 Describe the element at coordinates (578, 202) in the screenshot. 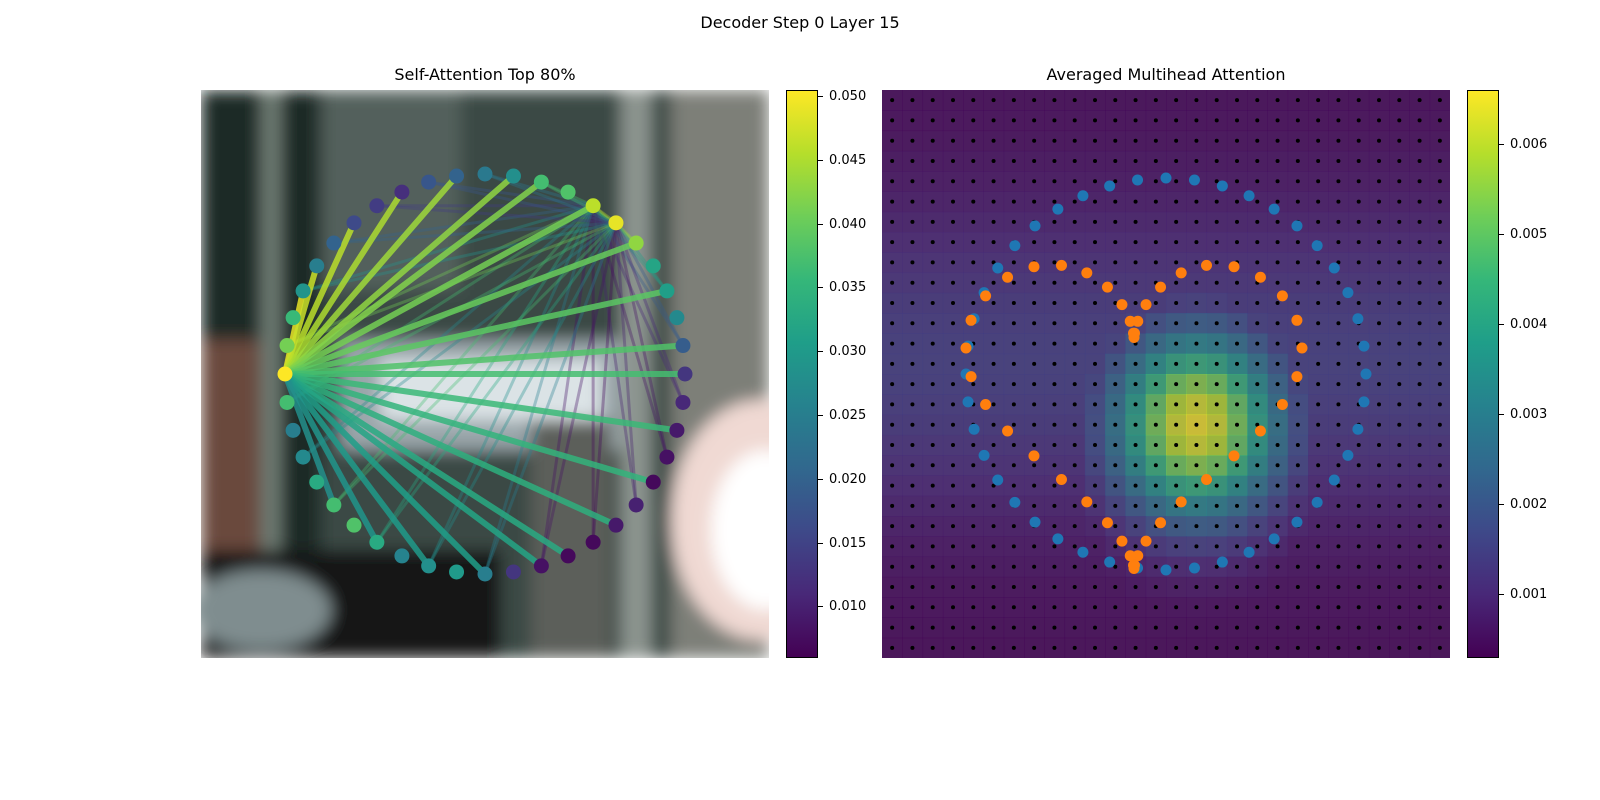

I see `attention-edge-faint` at that location.